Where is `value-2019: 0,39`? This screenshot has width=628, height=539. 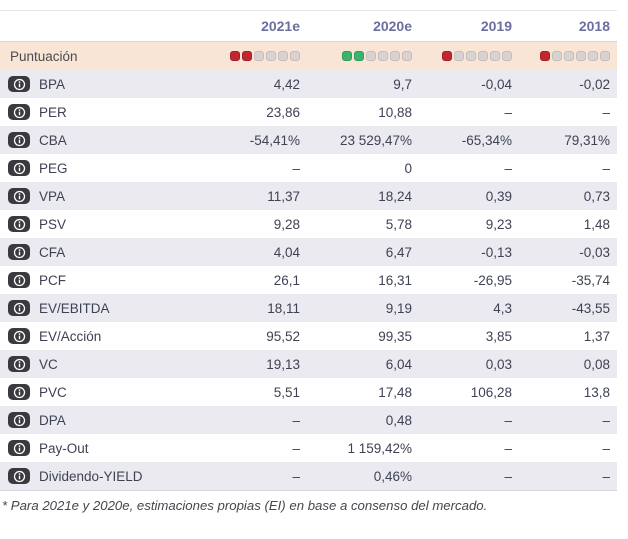
value-2019: 0,39 is located at coordinates (498, 196).